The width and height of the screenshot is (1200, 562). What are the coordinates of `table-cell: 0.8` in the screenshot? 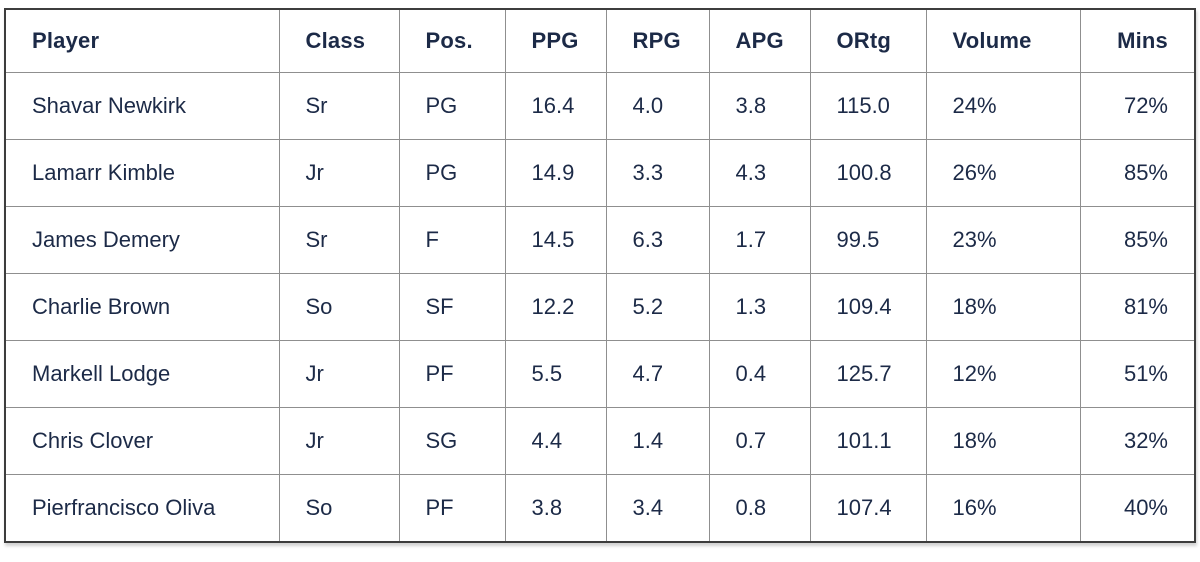 It's located at (759, 508).